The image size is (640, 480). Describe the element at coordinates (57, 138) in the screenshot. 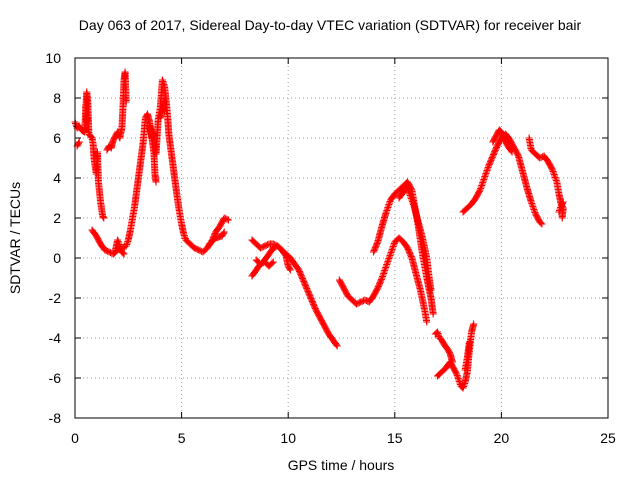

I see `y-tick-label: 6` at that location.